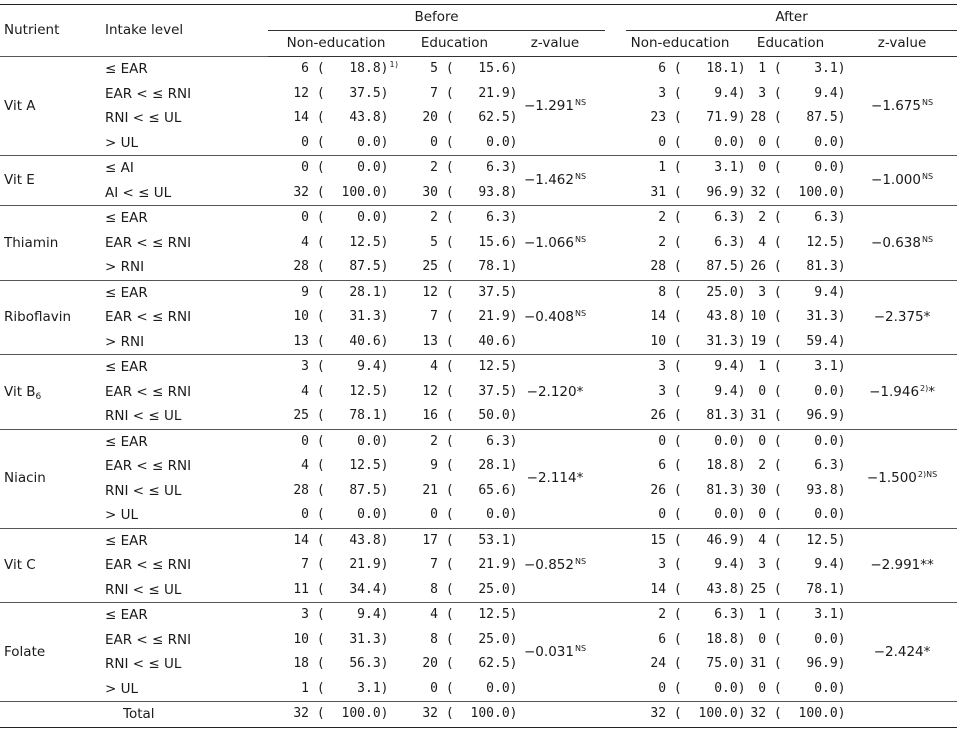 The width and height of the screenshot is (957, 729). What do you see at coordinates (709, 416) in the screenshot?
I see `after-non-education-percent-wrap: 81.3` at bounding box center [709, 416].